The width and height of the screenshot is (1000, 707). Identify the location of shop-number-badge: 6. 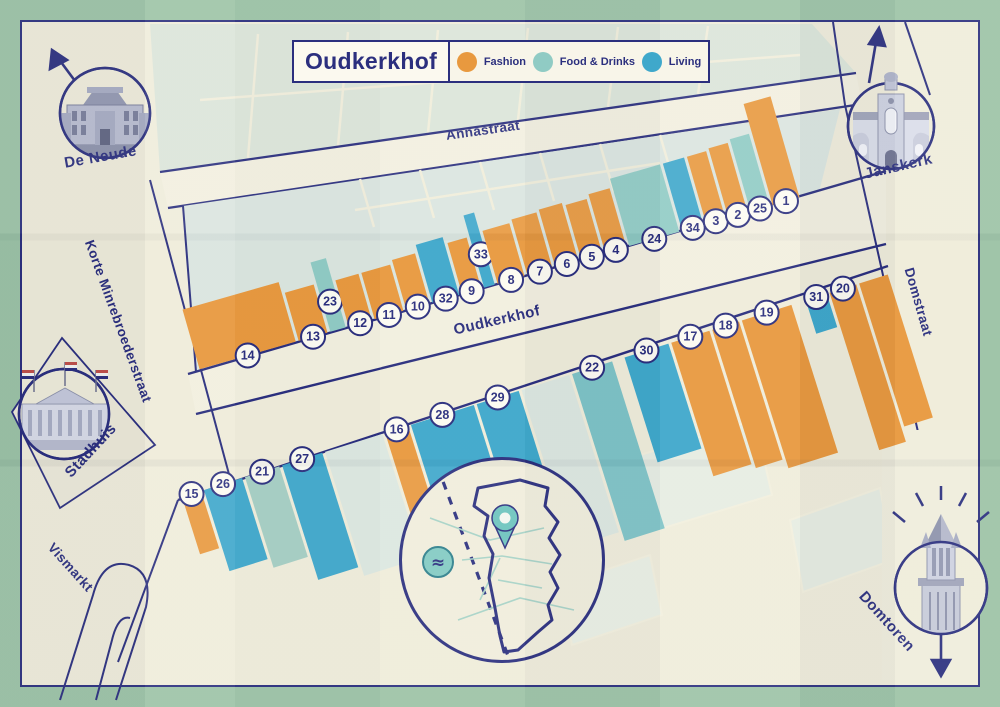
(566, 263).